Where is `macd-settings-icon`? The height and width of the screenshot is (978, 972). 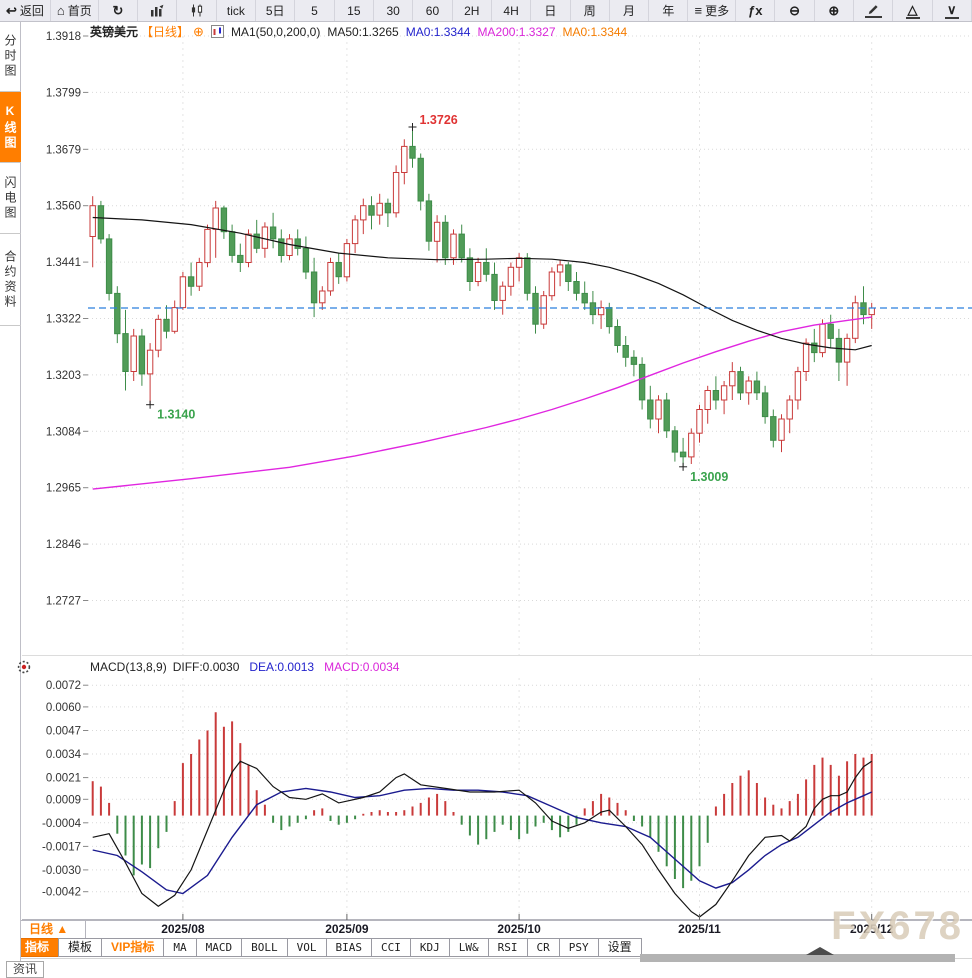
macd-settings-icon is located at coordinates (24, 669).